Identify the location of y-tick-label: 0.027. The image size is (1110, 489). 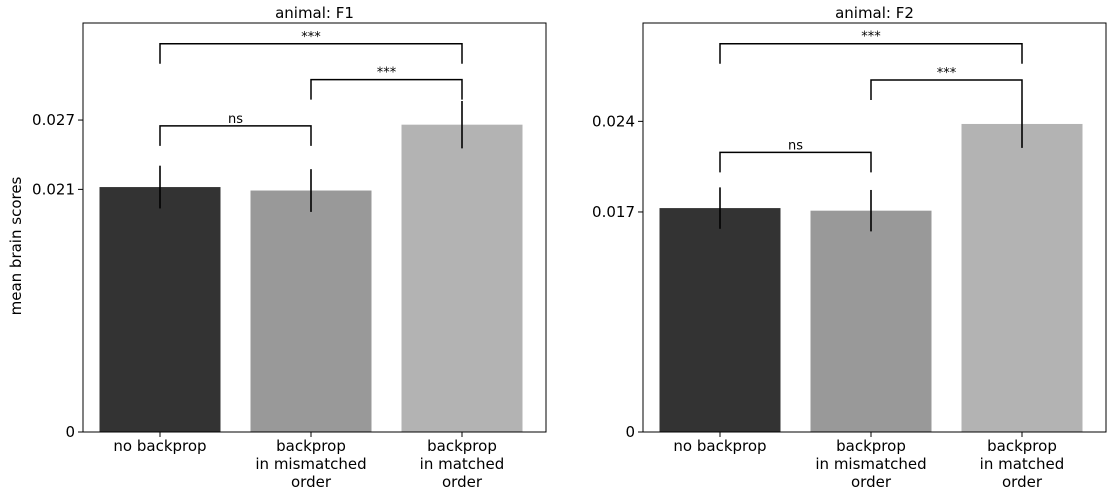
(53, 120).